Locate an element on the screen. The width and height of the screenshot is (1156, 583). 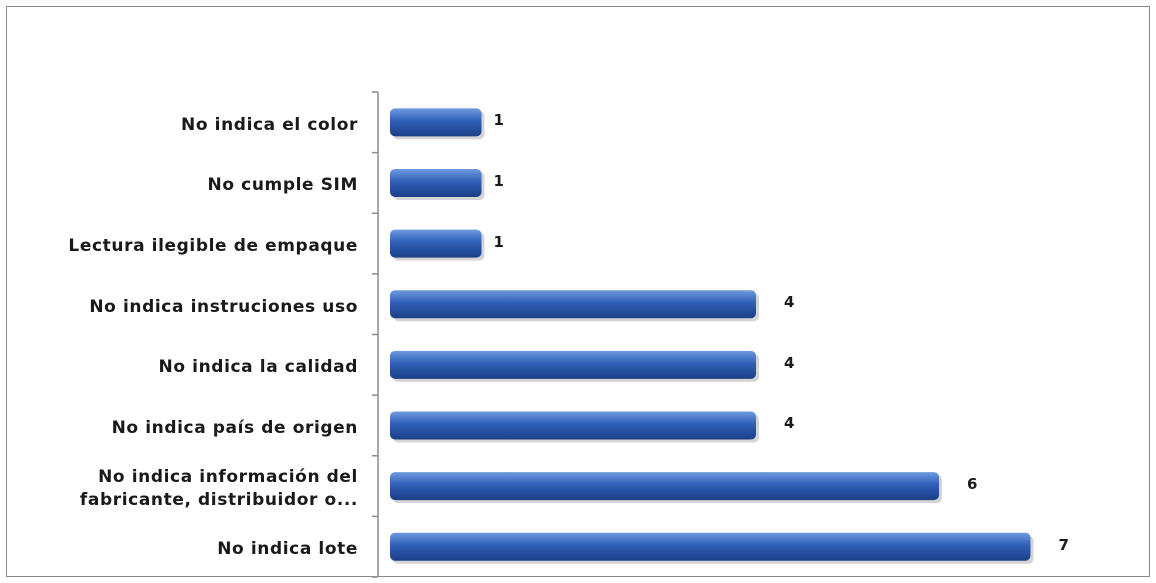
category-label-line: No indica la calidad is located at coordinates (258, 367).